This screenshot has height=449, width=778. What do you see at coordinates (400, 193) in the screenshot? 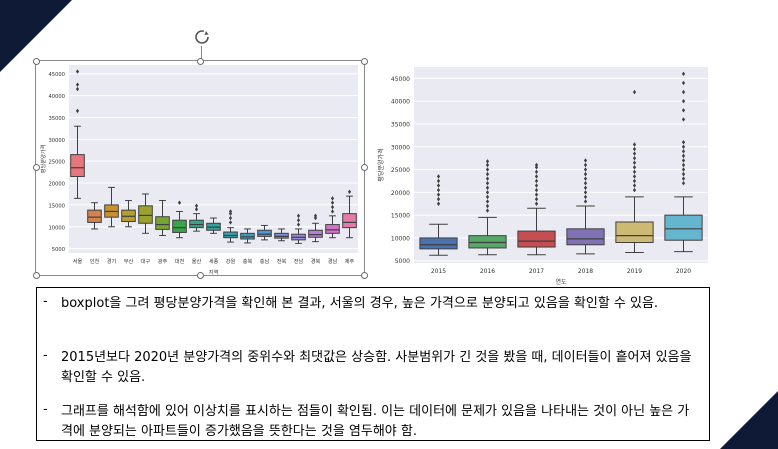
I see `y-tick-label: 20000` at bounding box center [400, 193].